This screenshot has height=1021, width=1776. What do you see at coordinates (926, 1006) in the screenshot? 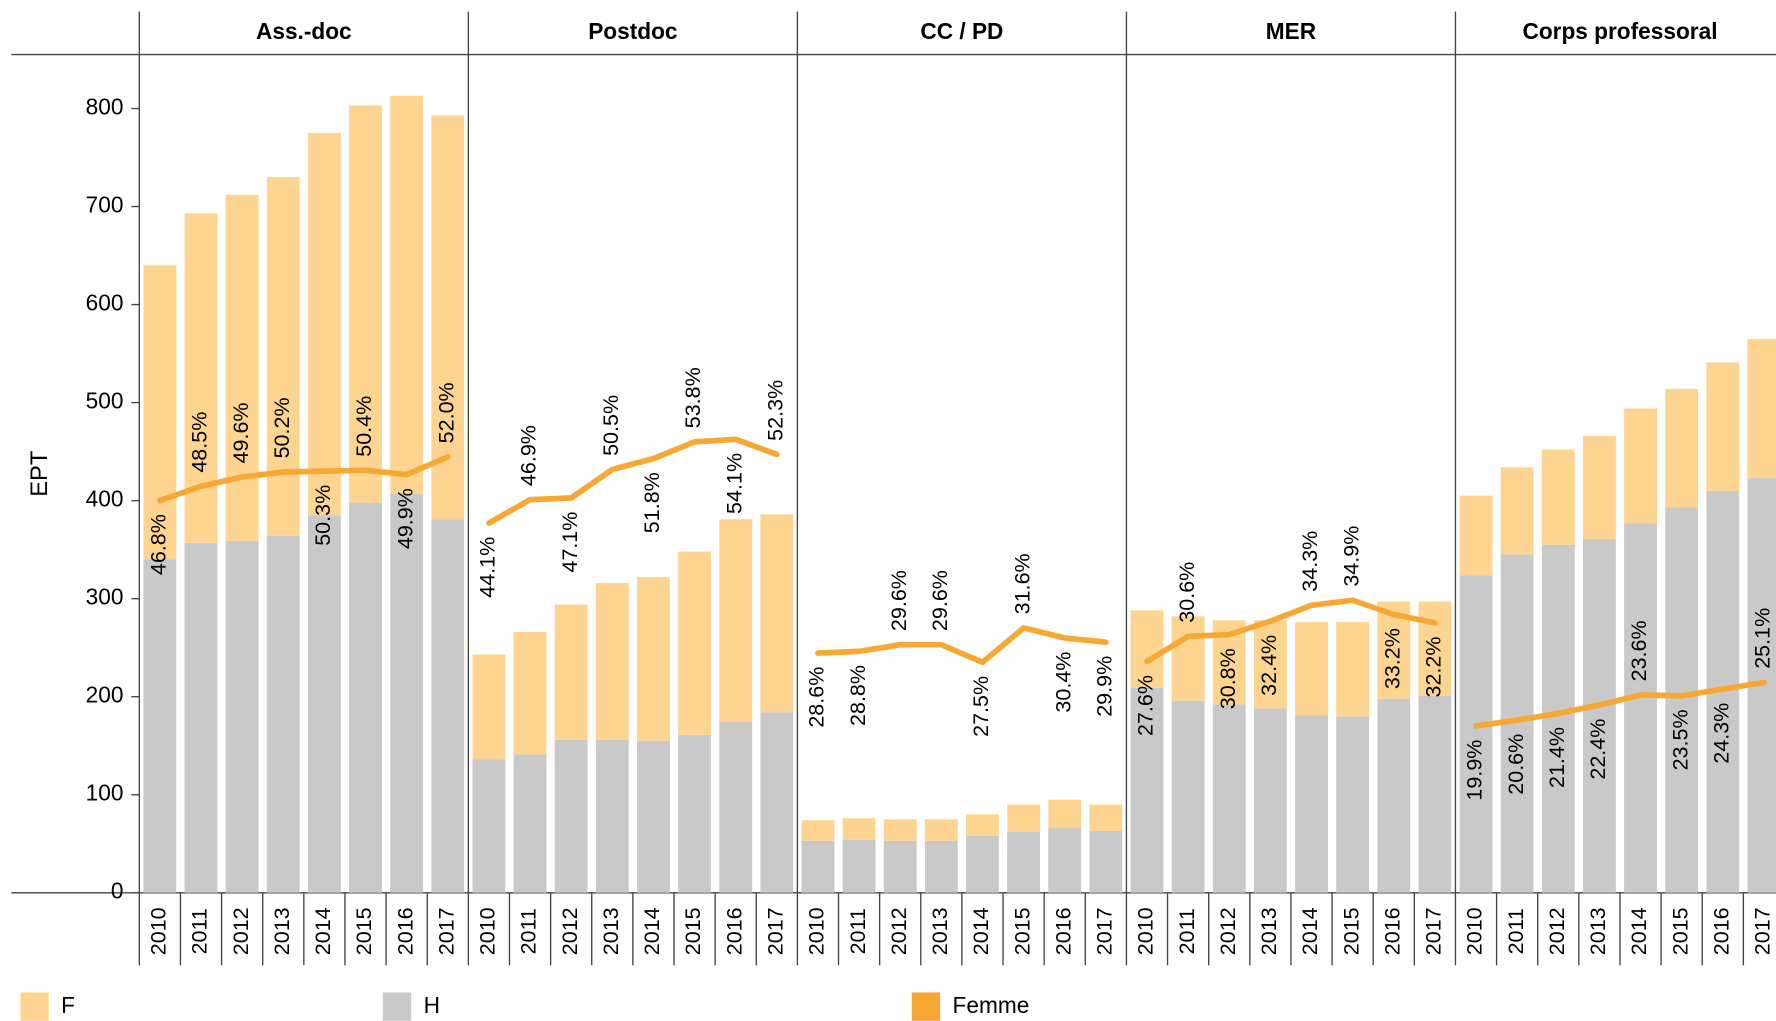
I see `legend-swatch` at bounding box center [926, 1006].